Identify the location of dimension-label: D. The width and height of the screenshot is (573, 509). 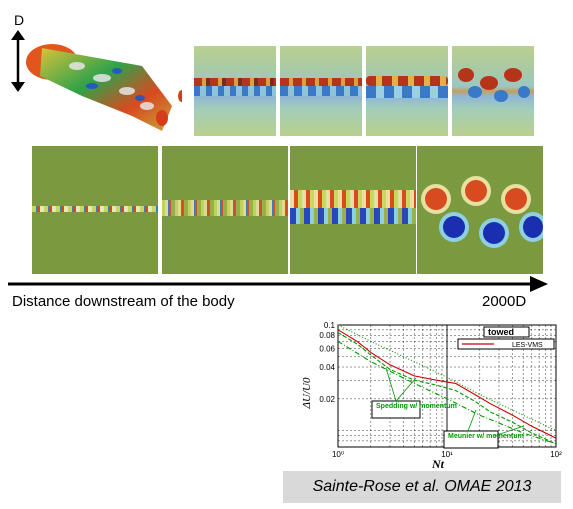
(19, 20).